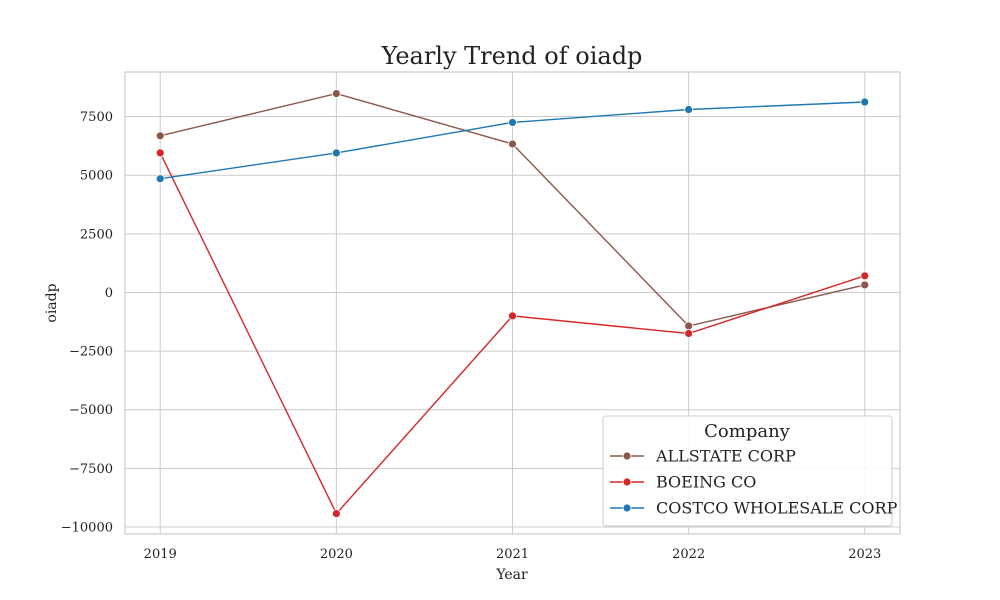 This screenshot has width=1000, height=600. What do you see at coordinates (91, 410) in the screenshot?
I see `y-tick-label: −5000` at bounding box center [91, 410].